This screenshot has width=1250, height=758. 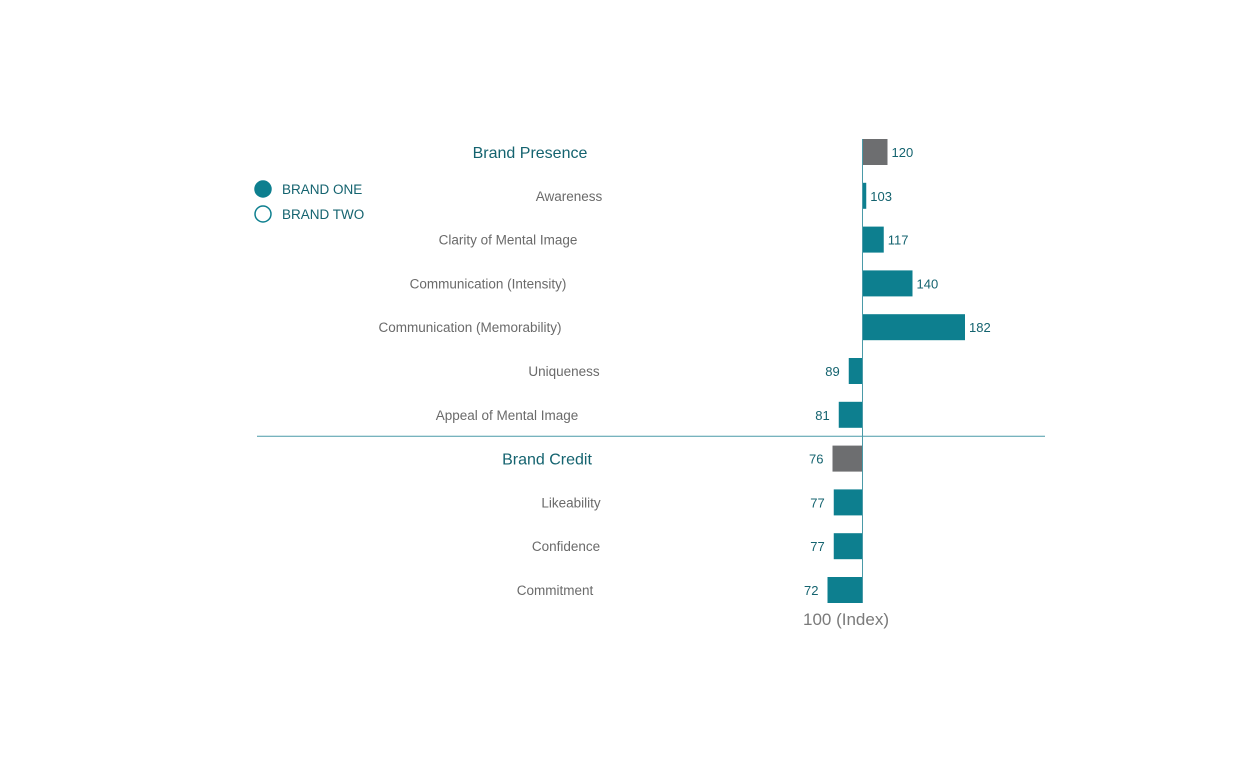 What do you see at coordinates (547, 460) in the screenshot?
I see `group-label: Brand Credit` at bounding box center [547, 460].